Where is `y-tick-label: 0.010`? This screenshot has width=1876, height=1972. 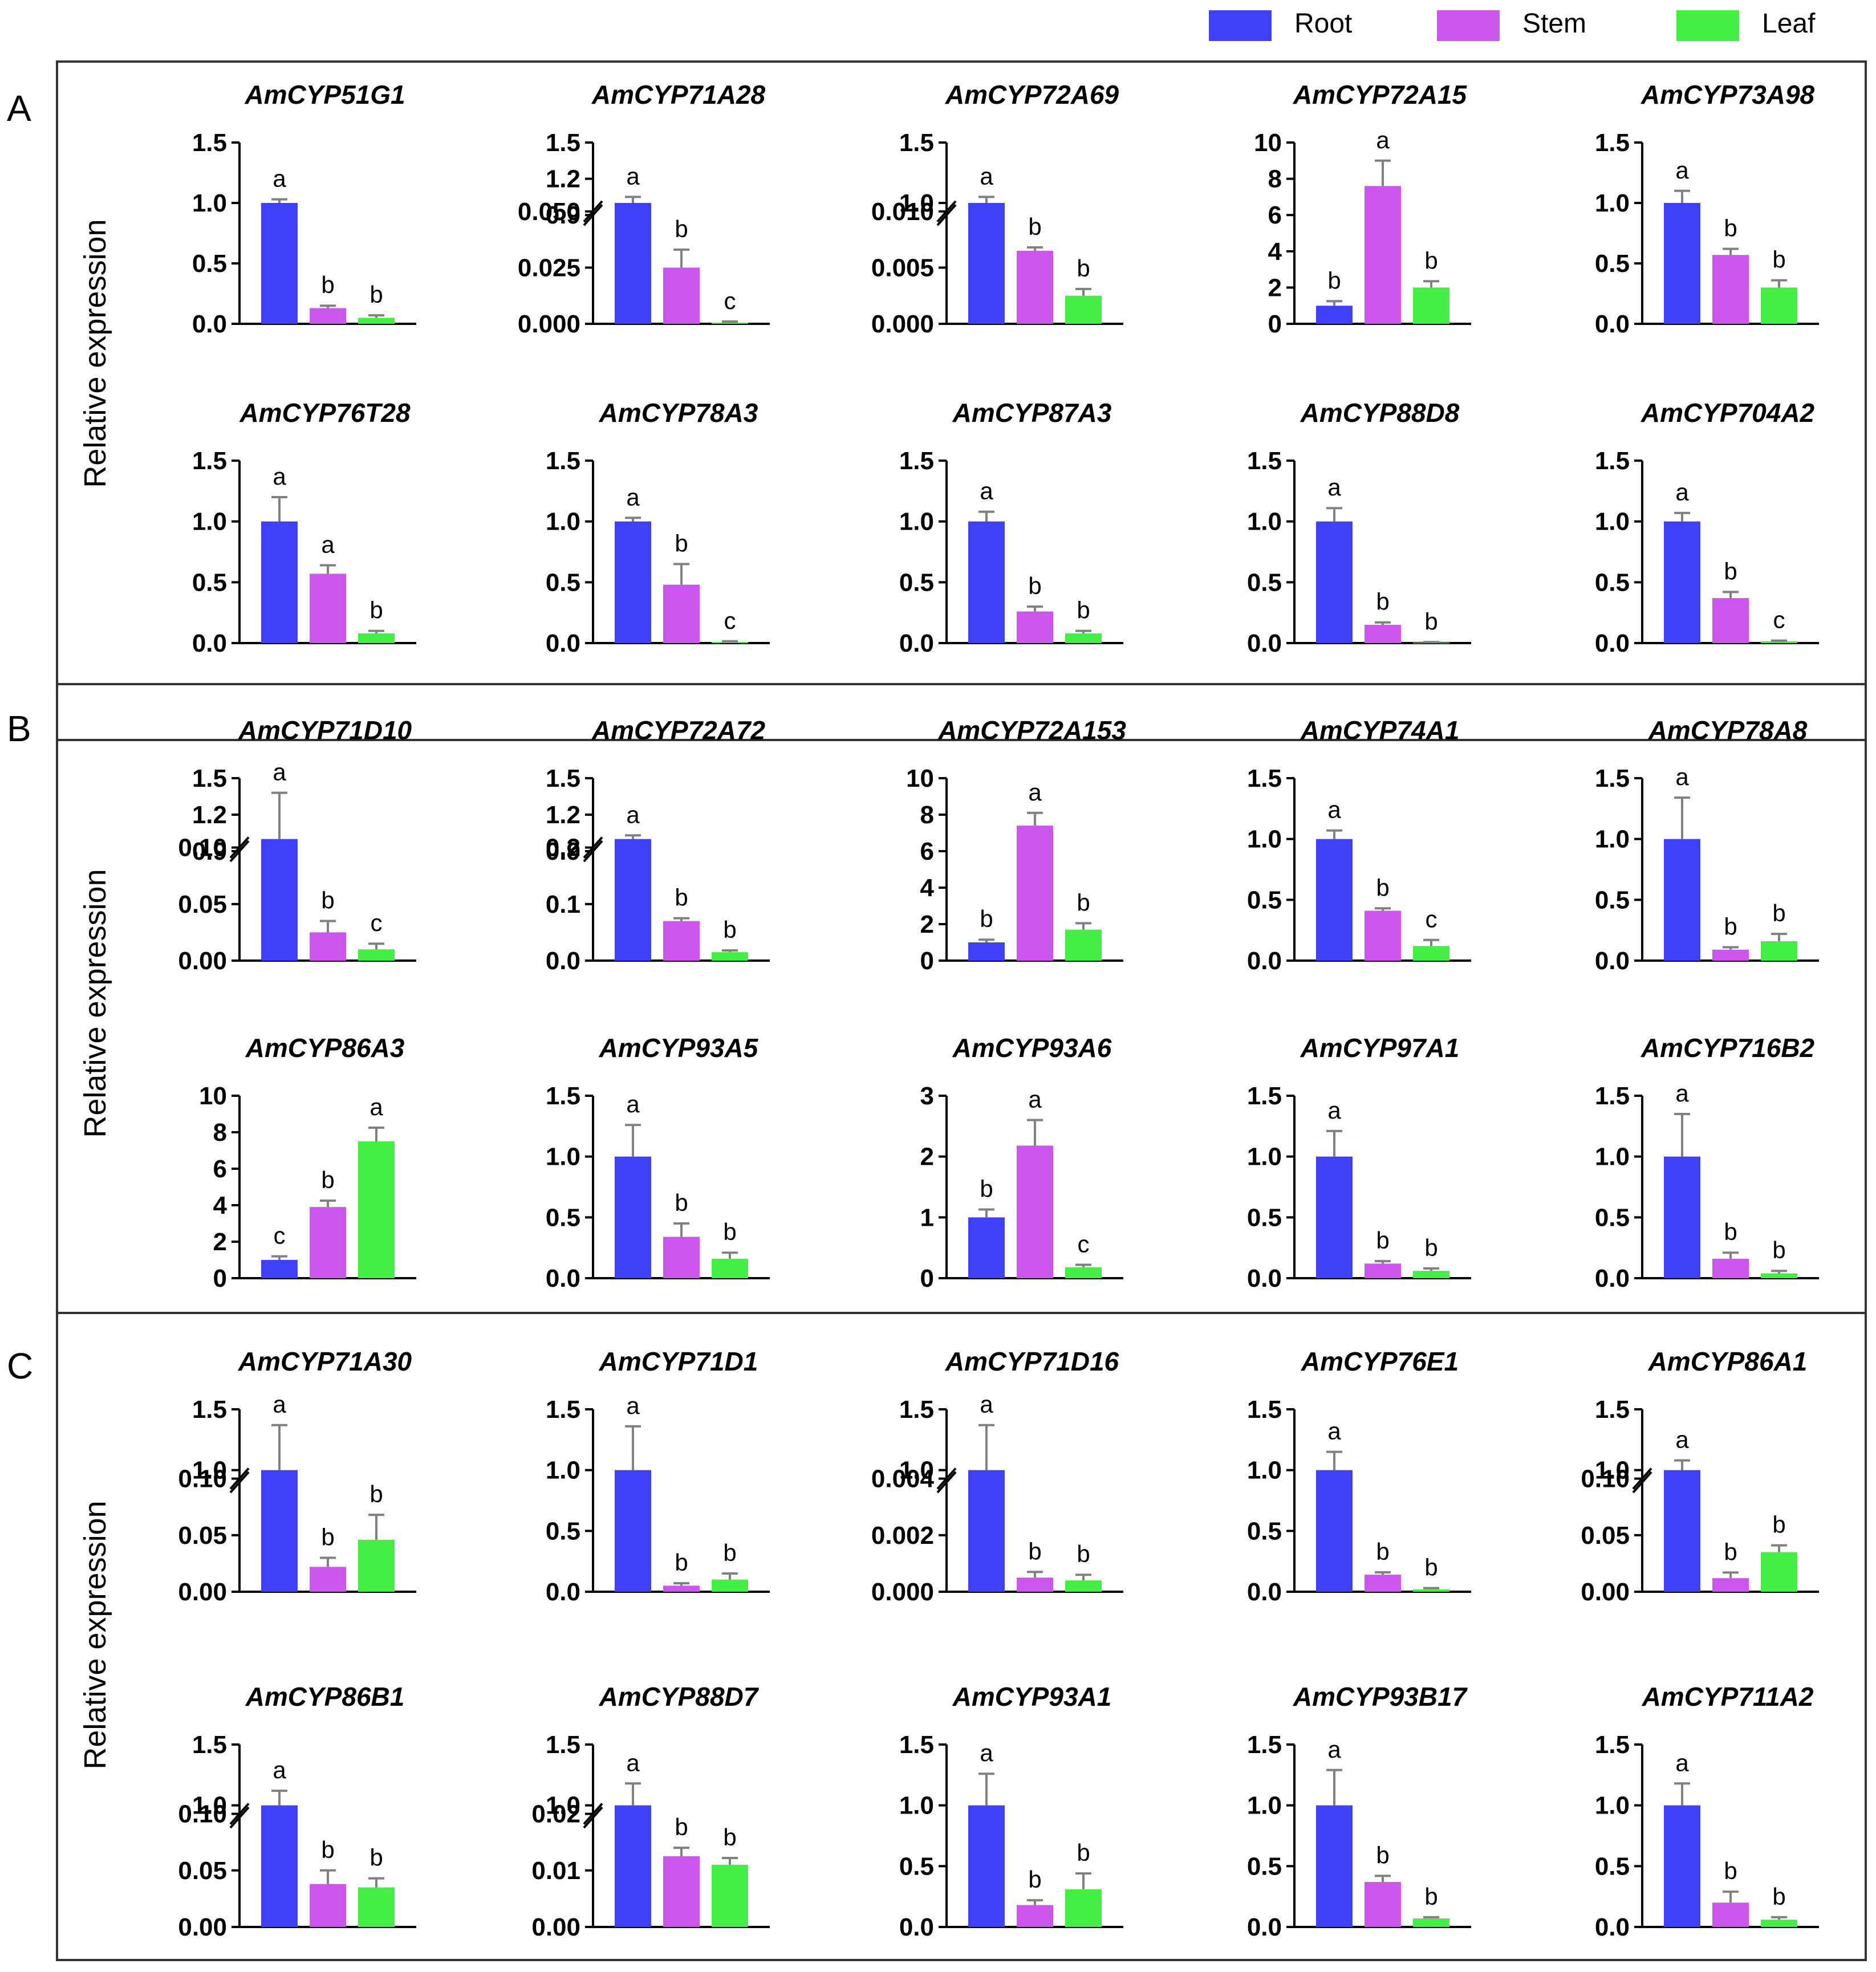
y-tick-label: 0.010 is located at coordinates (903, 212).